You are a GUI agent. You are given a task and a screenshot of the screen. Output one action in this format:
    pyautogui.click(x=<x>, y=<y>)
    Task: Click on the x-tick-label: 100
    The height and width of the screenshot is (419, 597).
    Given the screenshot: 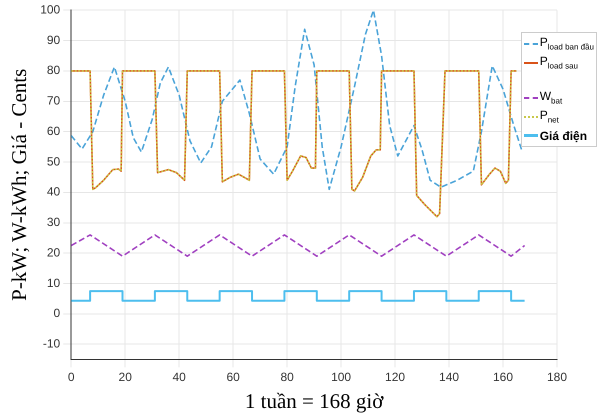 What is the action you would take?
    pyautogui.click(x=341, y=377)
    